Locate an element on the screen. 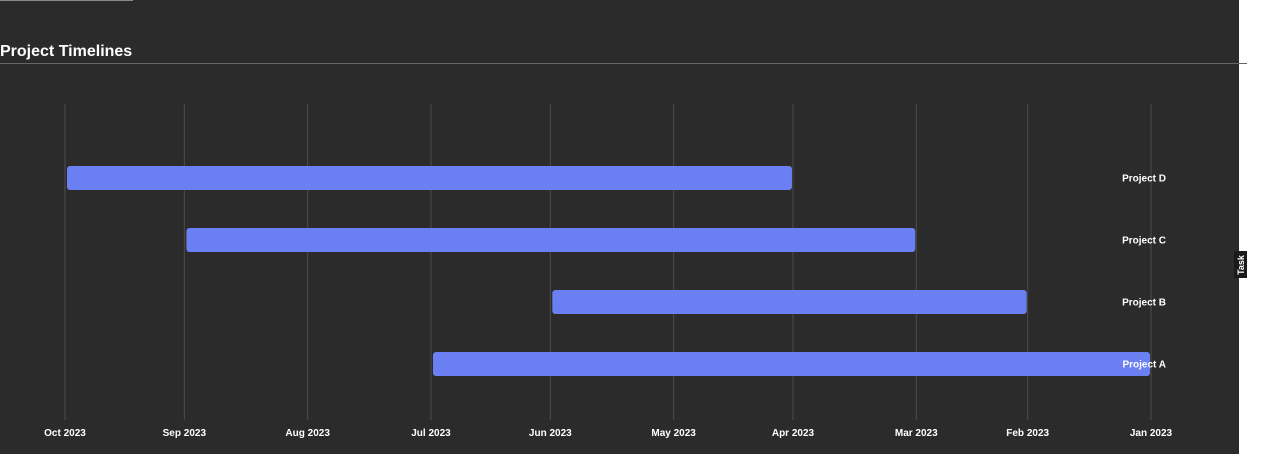 Image resolution: width=1280 pixels, height=454 pixels. category-label: Project A is located at coordinates (1144, 365).